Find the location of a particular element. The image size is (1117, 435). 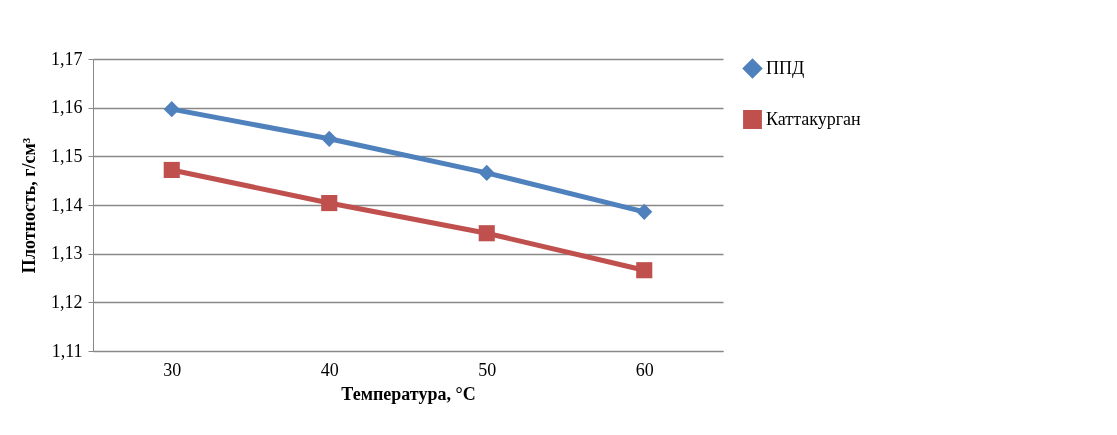

x-tick-label: 50 is located at coordinates (487, 369).